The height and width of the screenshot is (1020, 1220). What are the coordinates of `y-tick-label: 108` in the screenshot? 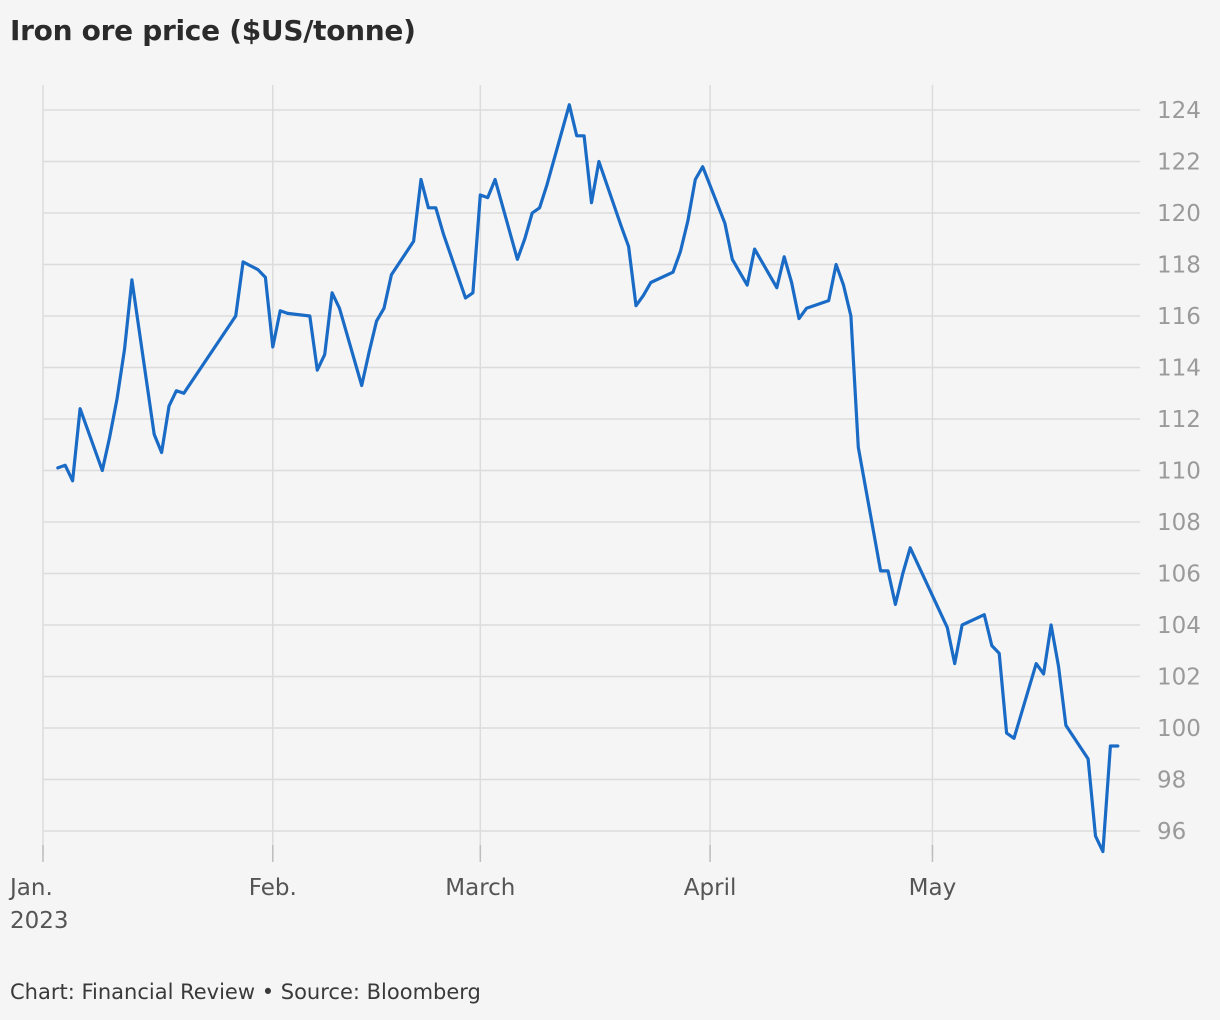 It's located at (1179, 523).